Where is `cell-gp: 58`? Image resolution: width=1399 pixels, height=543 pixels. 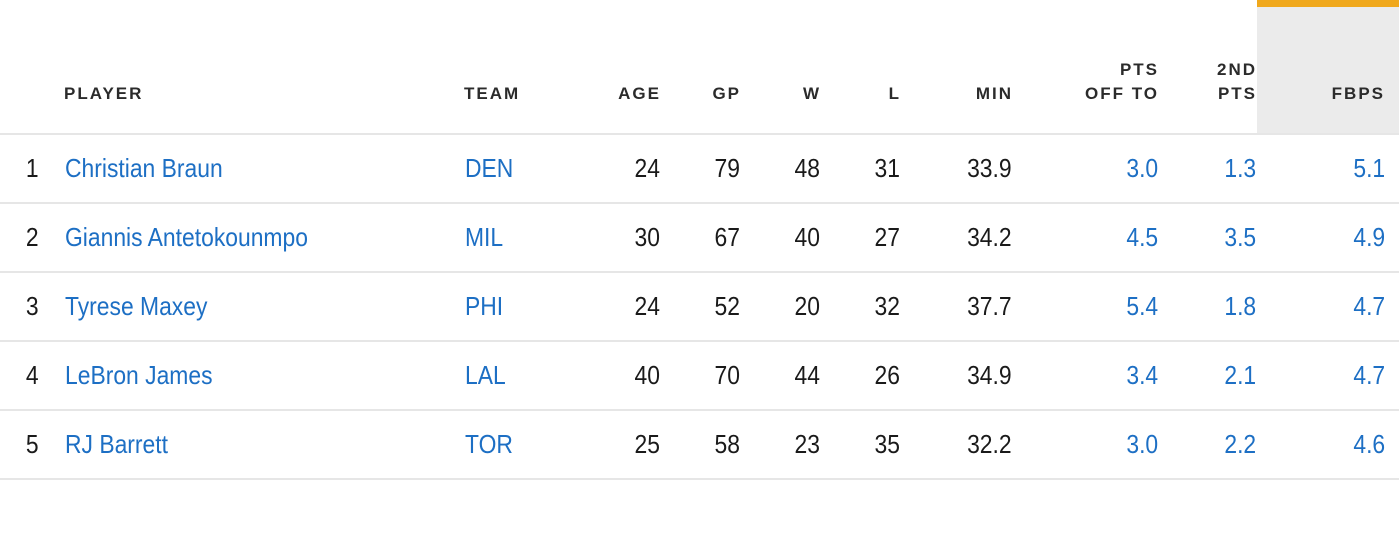
cell-gp: 58 is located at coordinates (701, 444).